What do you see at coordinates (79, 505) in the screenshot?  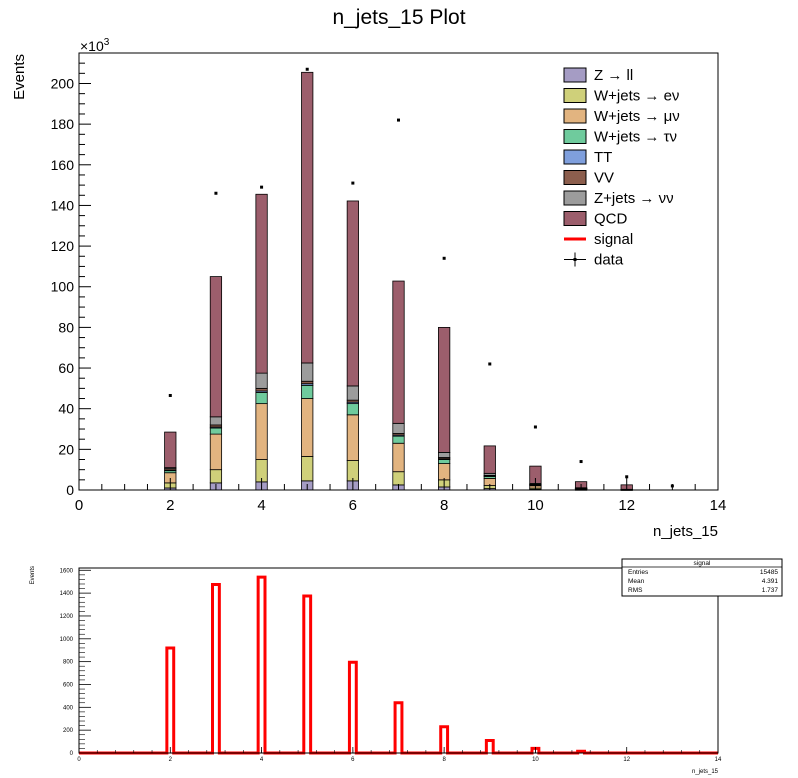 I see `x-tick-label: 0` at bounding box center [79, 505].